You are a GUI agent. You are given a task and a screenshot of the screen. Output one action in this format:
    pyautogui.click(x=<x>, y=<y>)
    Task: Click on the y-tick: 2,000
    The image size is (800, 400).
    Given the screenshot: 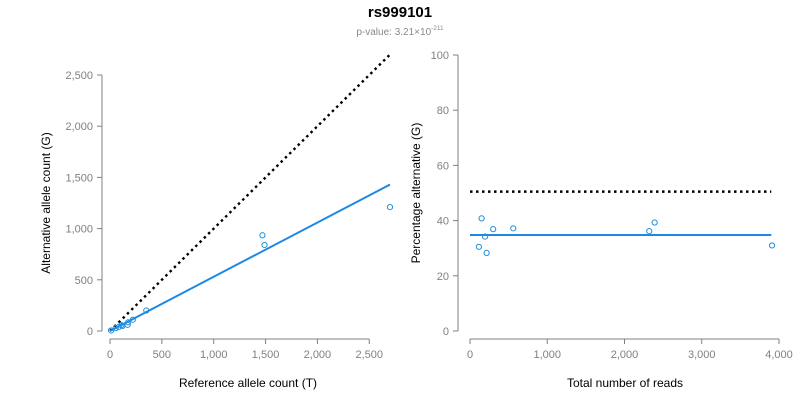 What is the action you would take?
    pyautogui.click(x=83, y=127)
    